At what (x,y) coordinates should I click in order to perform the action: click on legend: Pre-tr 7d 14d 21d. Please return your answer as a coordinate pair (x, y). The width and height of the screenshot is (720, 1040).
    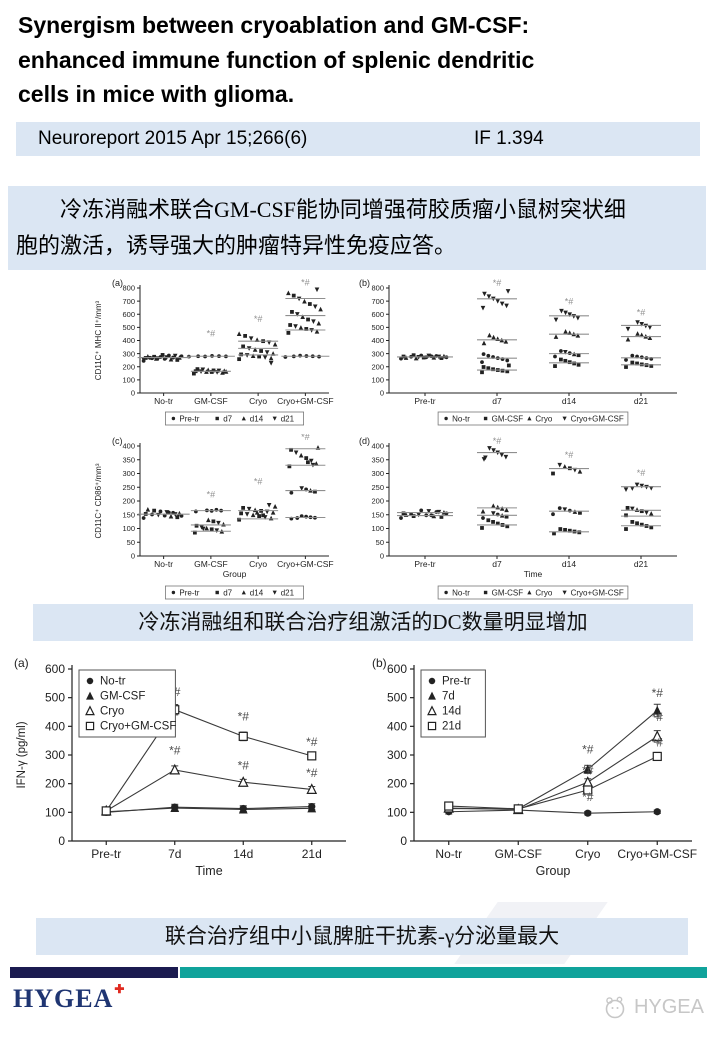
    Looking at the image, I should click on (453, 703).